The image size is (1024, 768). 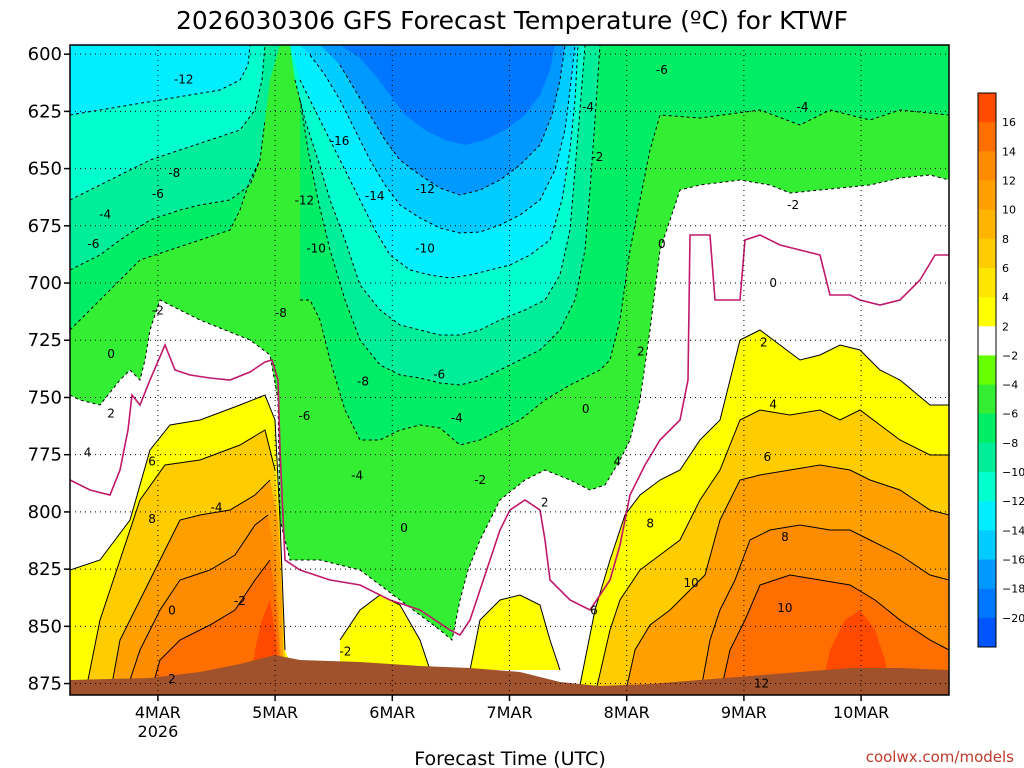 What do you see at coordinates (45, 569) in the screenshot?
I see `y-tick-label: 825` at bounding box center [45, 569].